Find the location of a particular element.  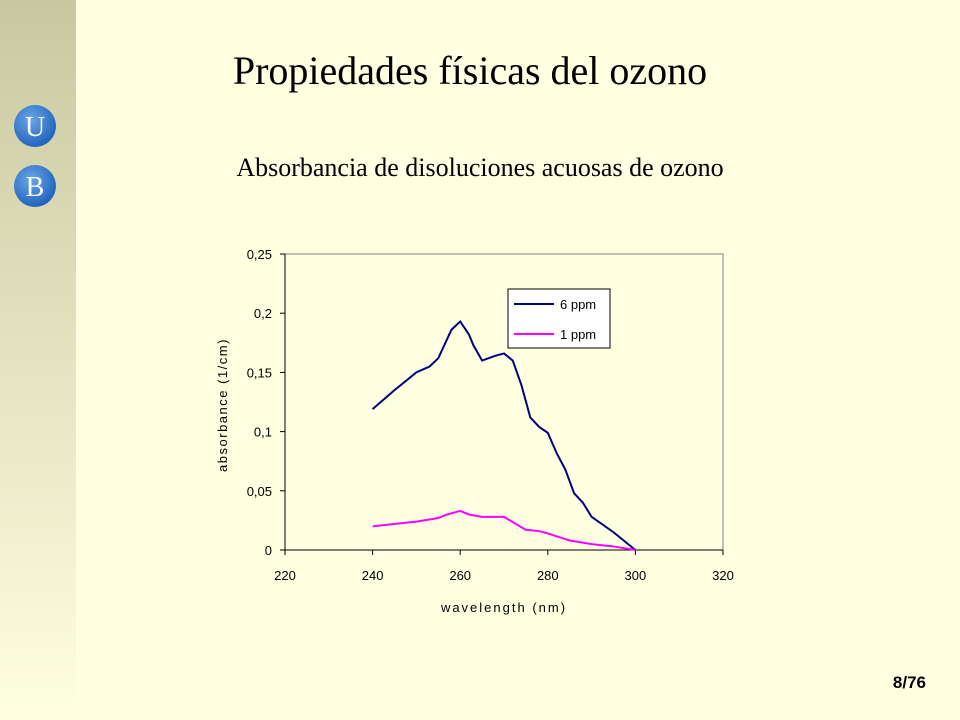

logo-letter: B is located at coordinates (35, 187).